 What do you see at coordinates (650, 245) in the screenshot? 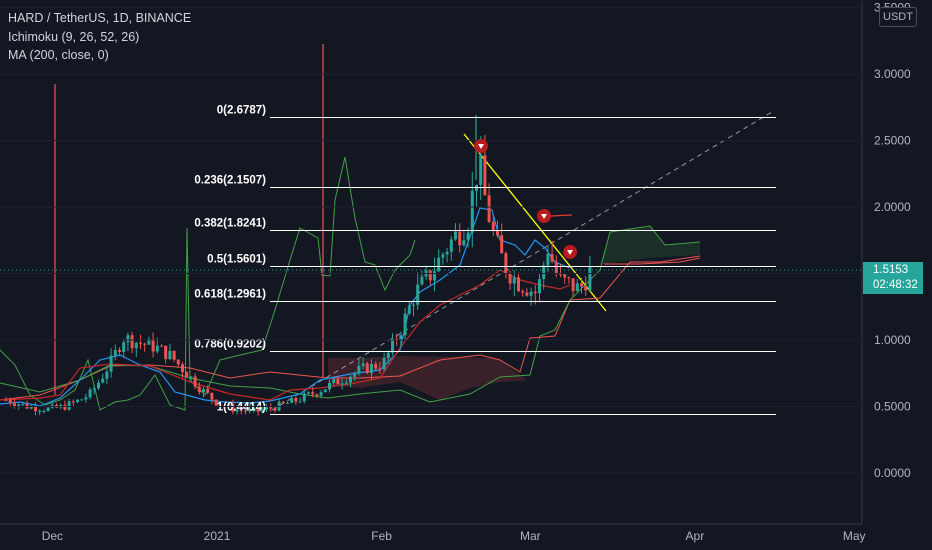
I see `ichimoku-cloud-green-right` at bounding box center [650, 245].